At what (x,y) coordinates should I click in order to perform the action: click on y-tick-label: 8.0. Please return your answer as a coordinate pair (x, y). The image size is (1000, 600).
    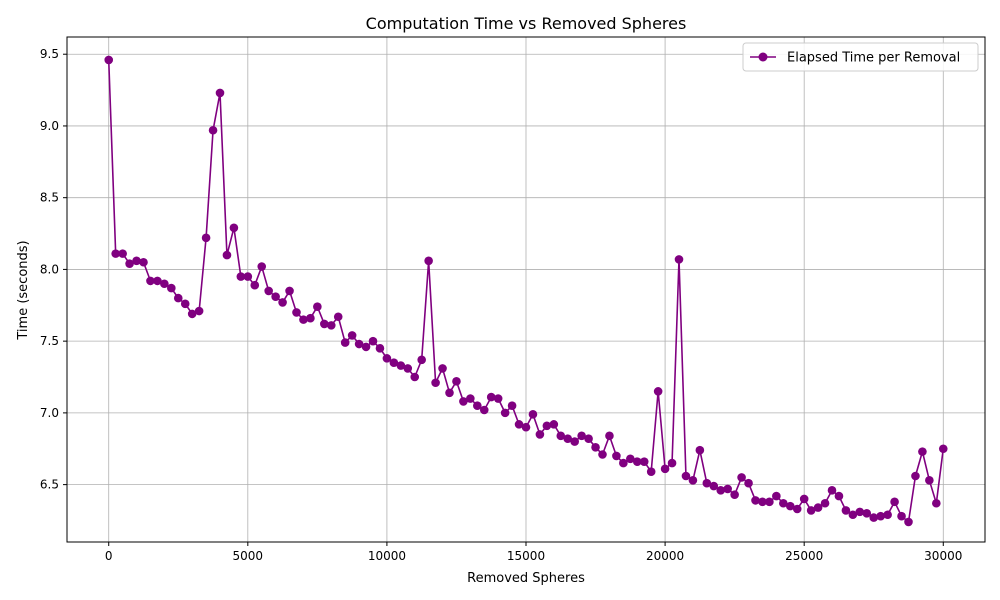
    Looking at the image, I should click on (49, 269).